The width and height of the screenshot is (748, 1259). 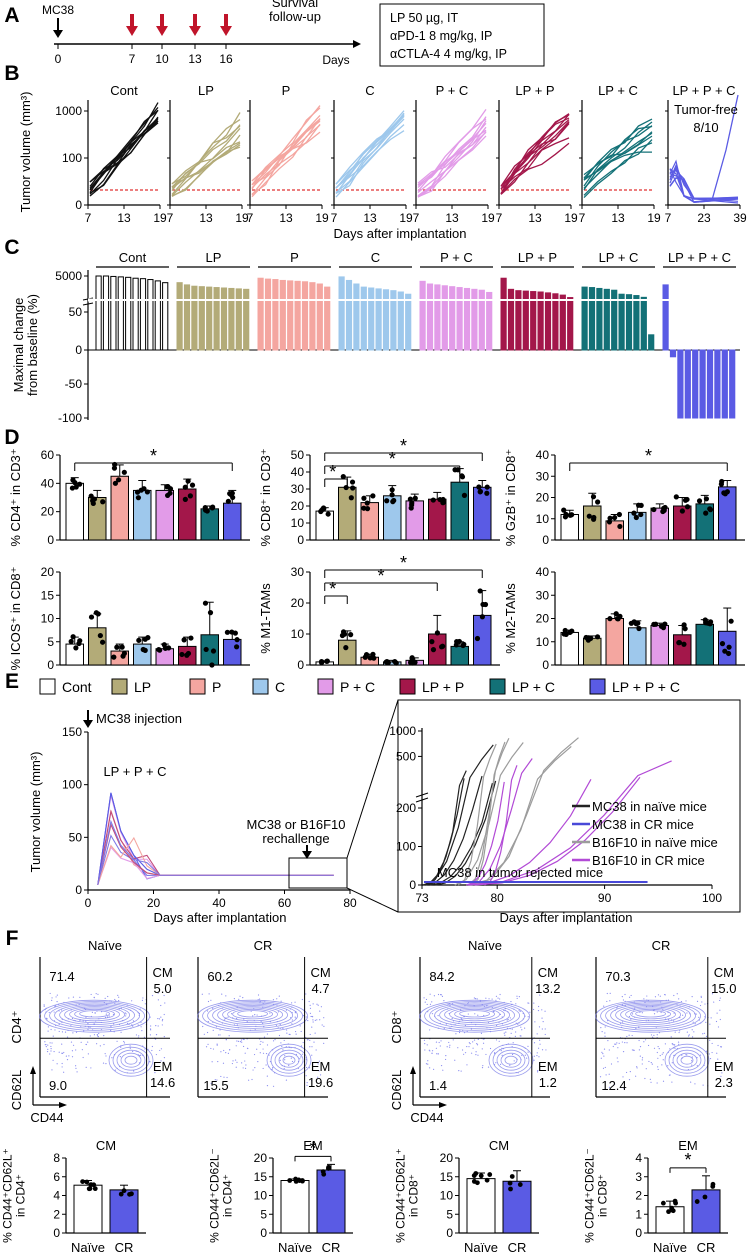 I want to click on panelC-ytick: 0, so click(x=78, y=350).